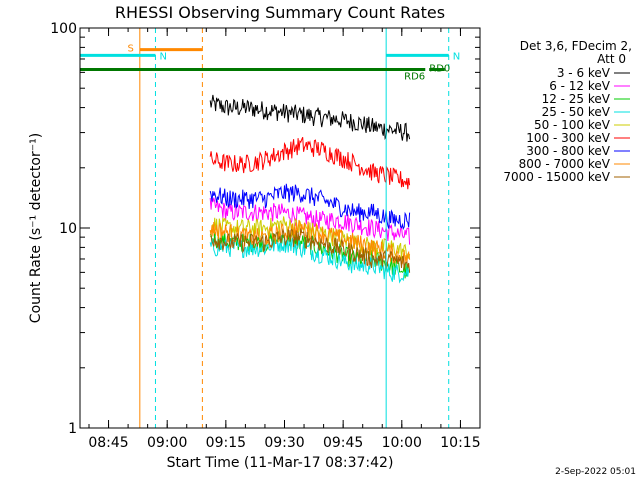 The height and width of the screenshot is (480, 640). I want to click on legend-header-line-2: Att 0, so click(611, 59).